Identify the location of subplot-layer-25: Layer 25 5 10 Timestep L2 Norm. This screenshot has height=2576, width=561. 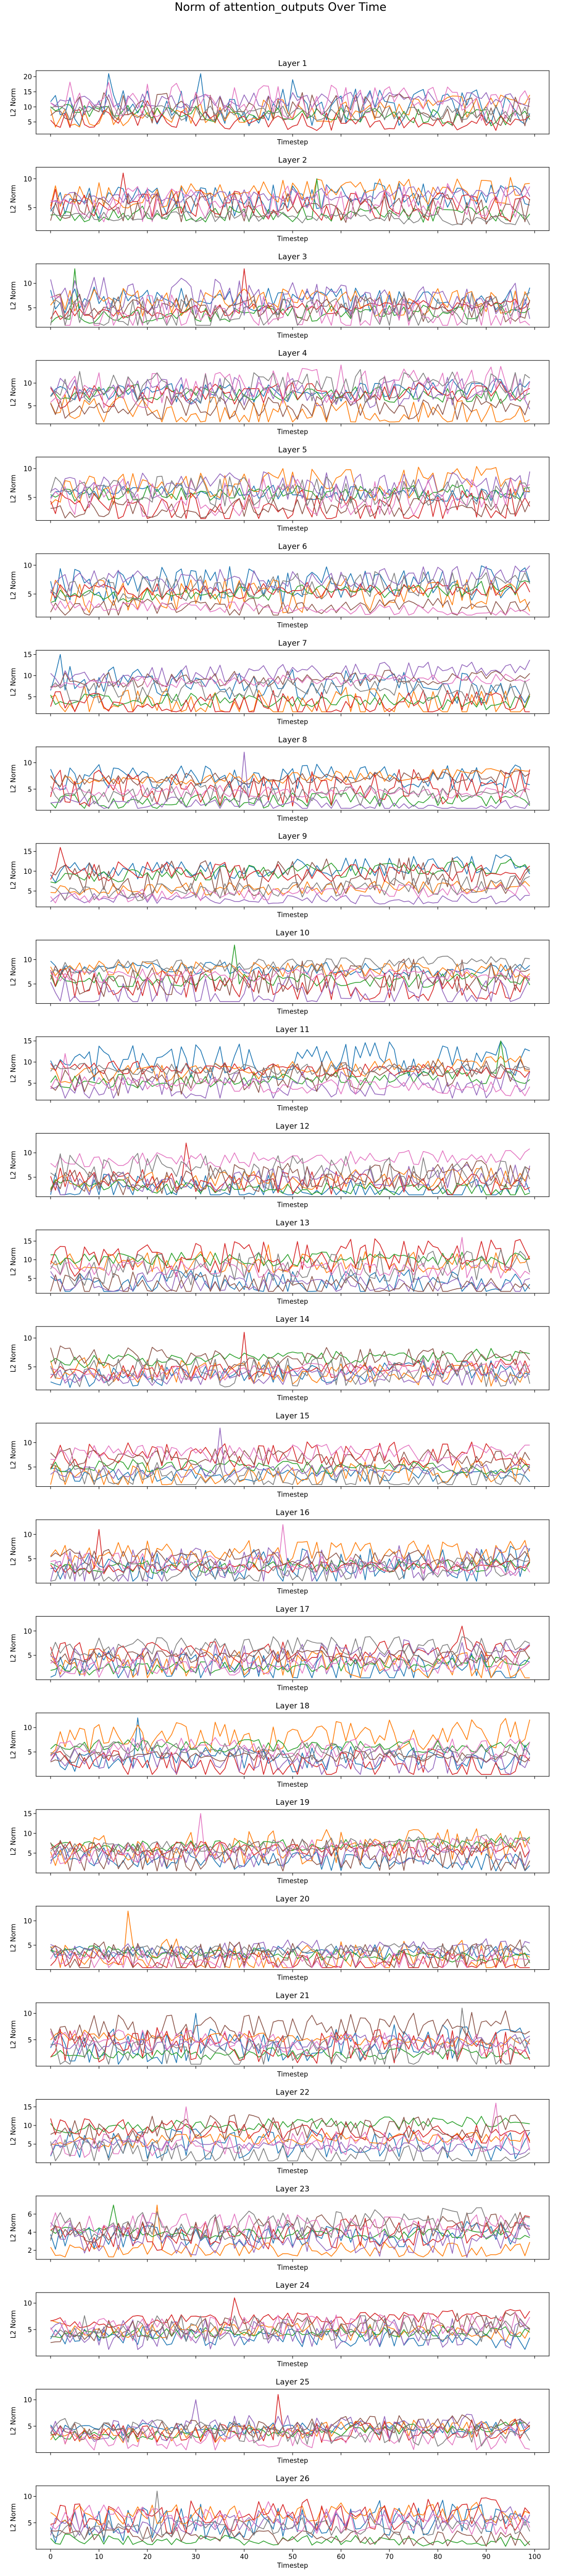
(280, 2422).